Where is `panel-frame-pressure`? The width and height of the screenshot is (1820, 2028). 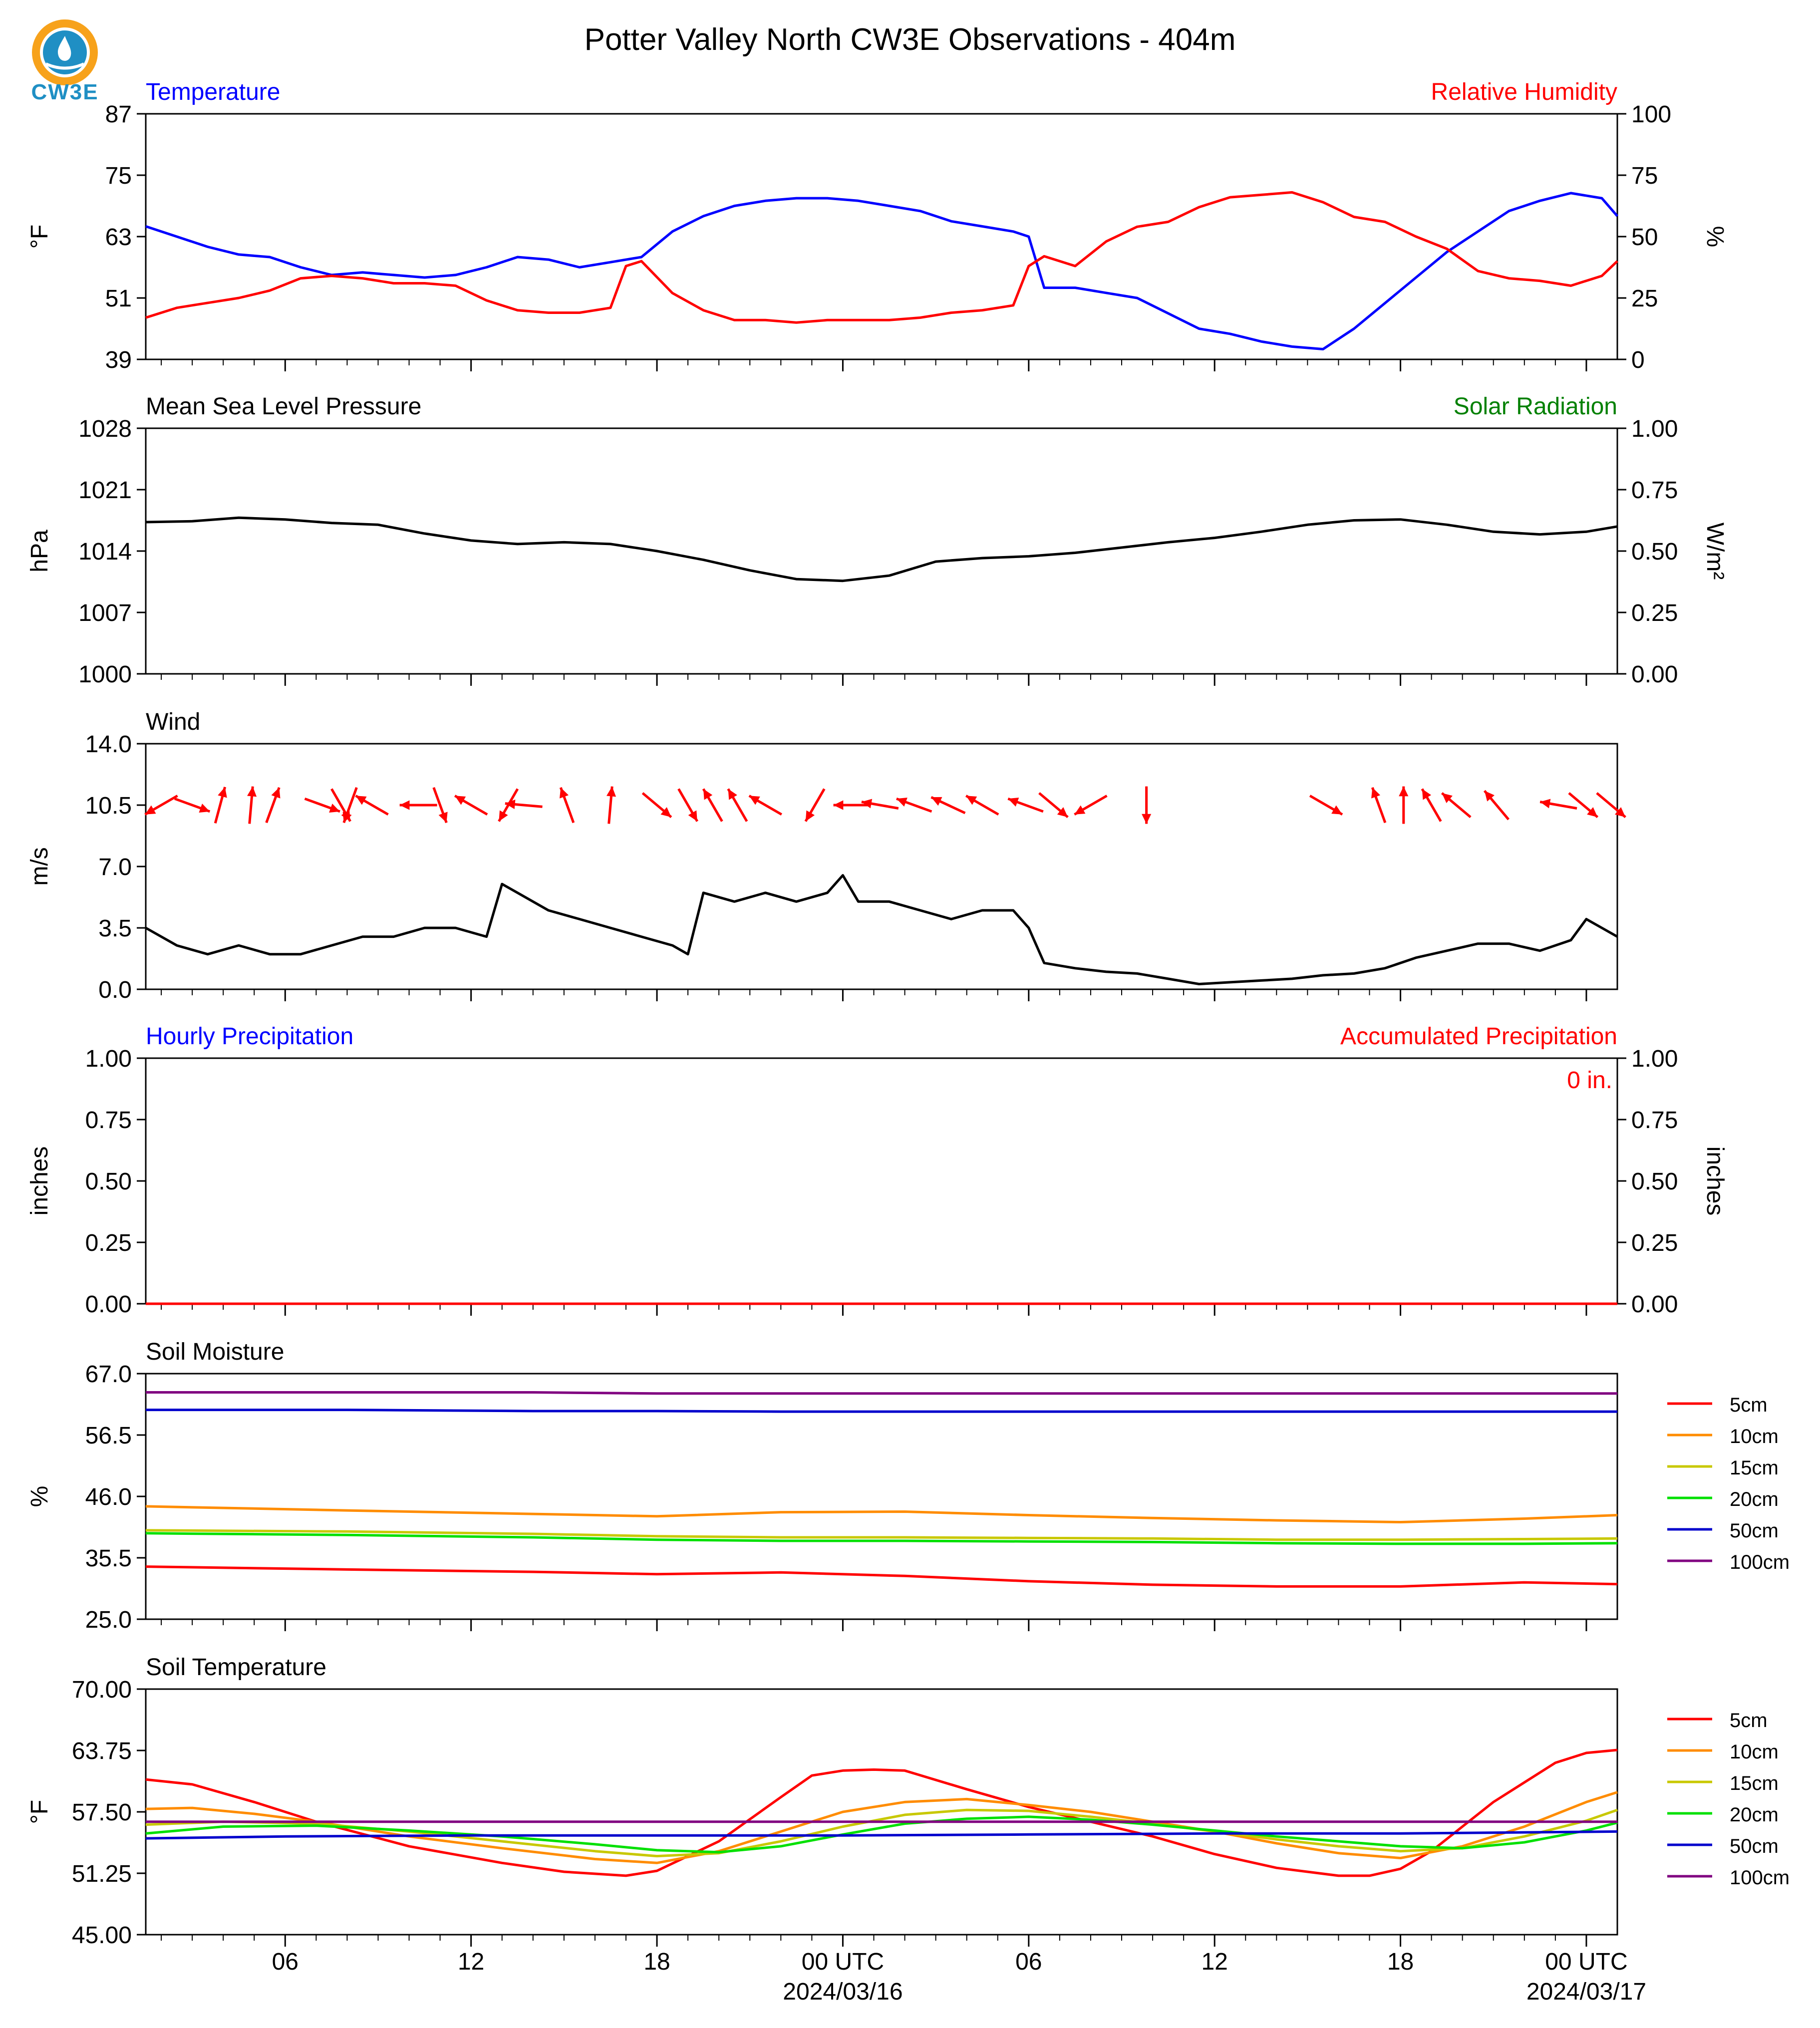 panel-frame-pressure is located at coordinates (881, 551).